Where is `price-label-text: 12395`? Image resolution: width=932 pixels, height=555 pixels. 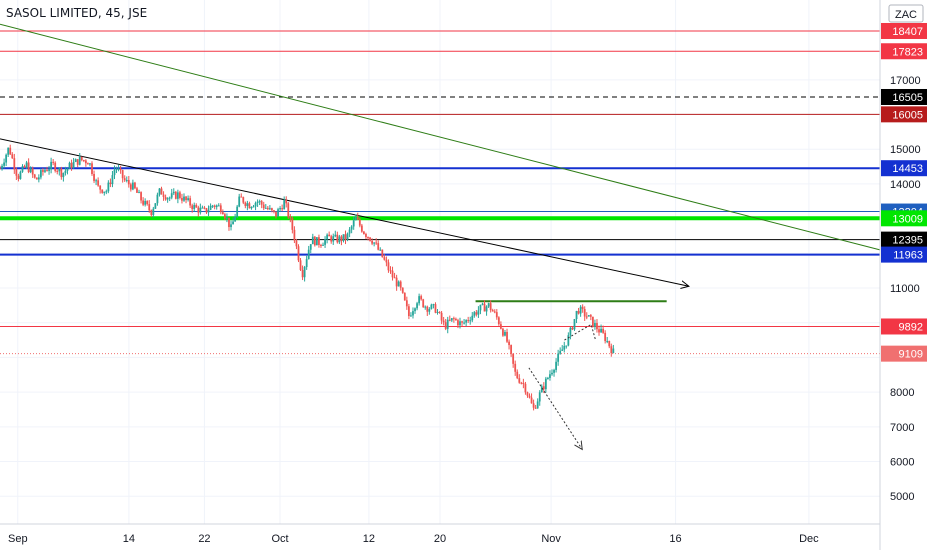
price-label-text: 12395 is located at coordinates (907, 241).